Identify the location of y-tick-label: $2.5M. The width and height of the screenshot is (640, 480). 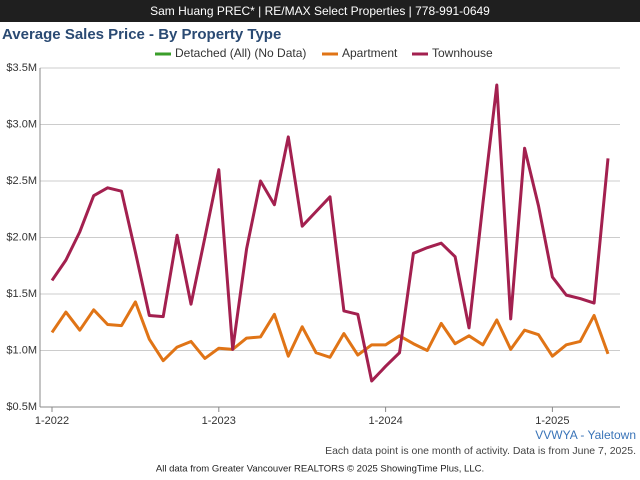
(21, 181).